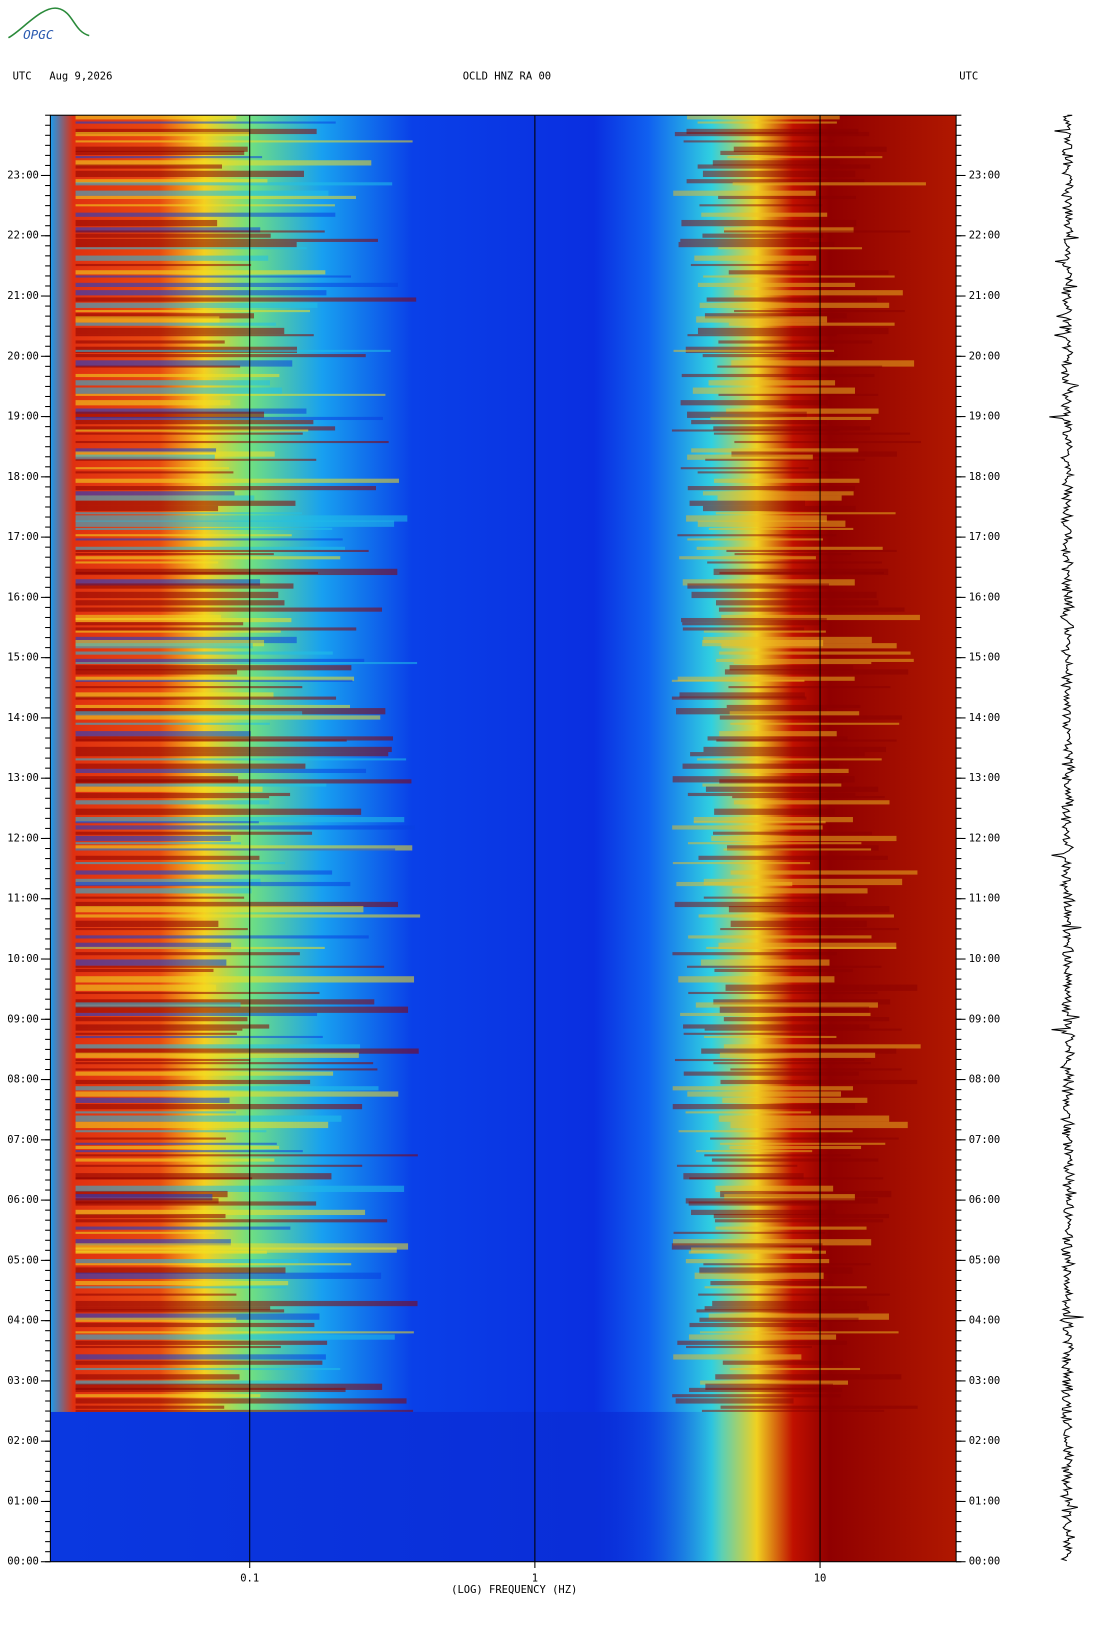 This screenshot has height=1634, width=1102. What do you see at coordinates (23, 778) in the screenshot?
I see `y-tick-label: 13:00` at bounding box center [23, 778].